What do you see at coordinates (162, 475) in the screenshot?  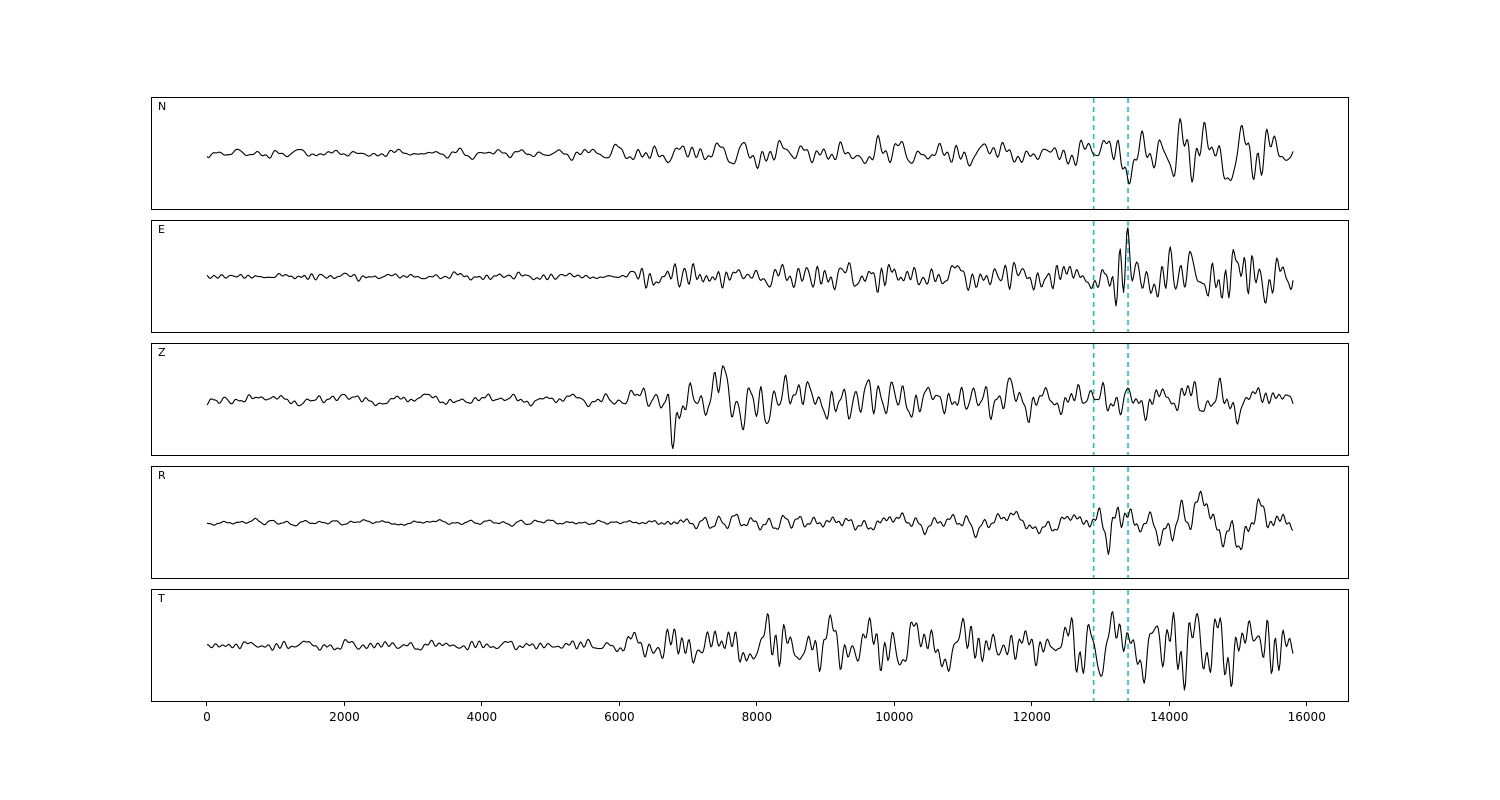 I see `channel-label: R` at bounding box center [162, 475].